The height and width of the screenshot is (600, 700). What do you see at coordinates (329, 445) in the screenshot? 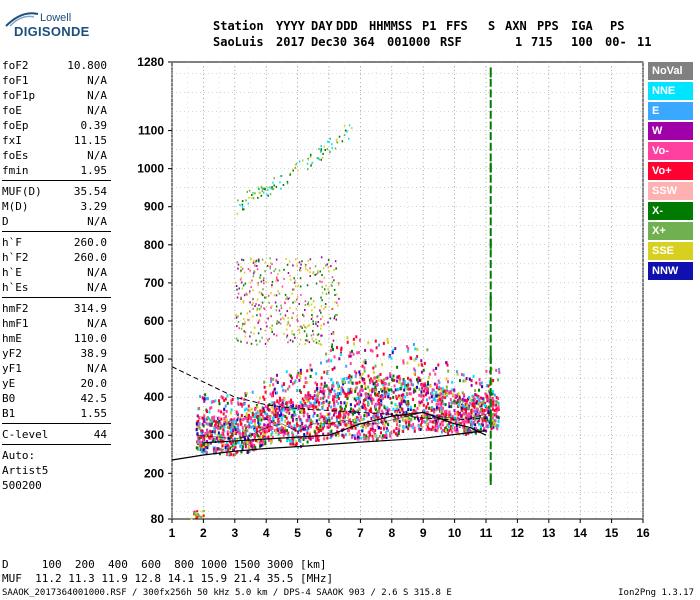
I see `h-prime-line` at bounding box center [329, 445].